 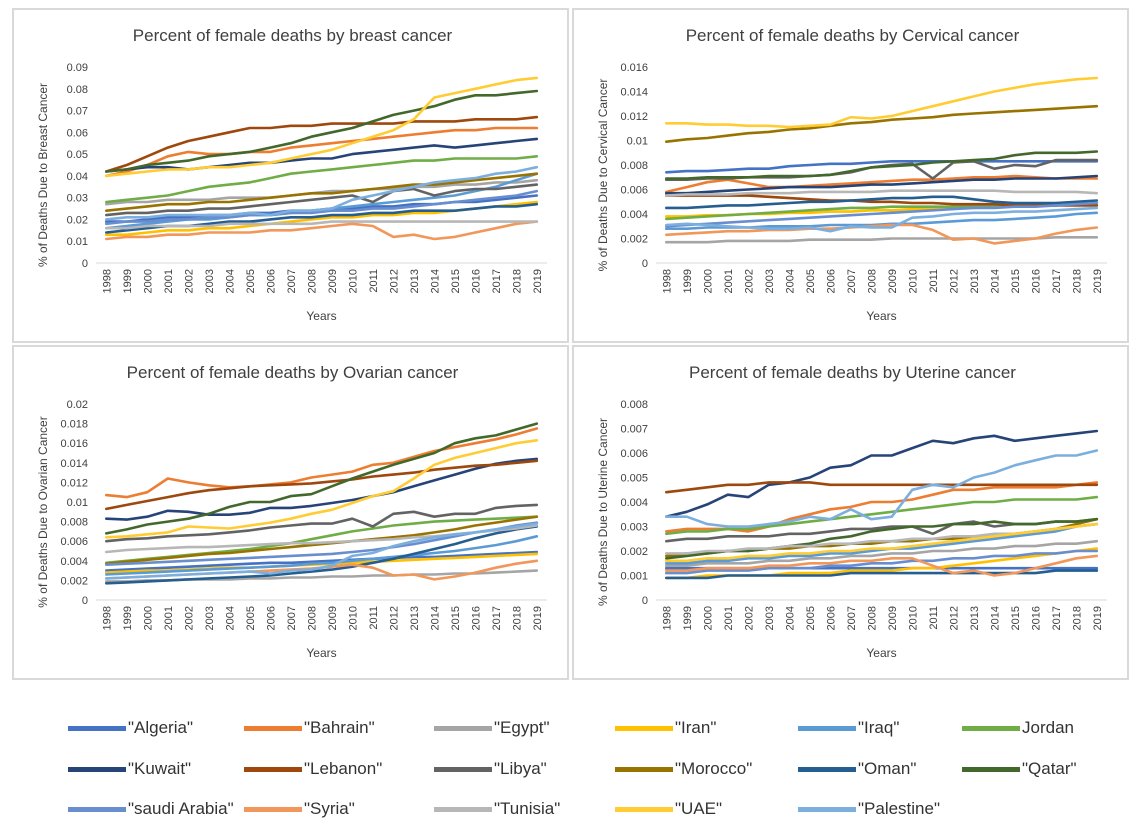 What do you see at coordinates (1018, 728) in the screenshot?
I see `legend-item: Jordan` at bounding box center [1018, 728].